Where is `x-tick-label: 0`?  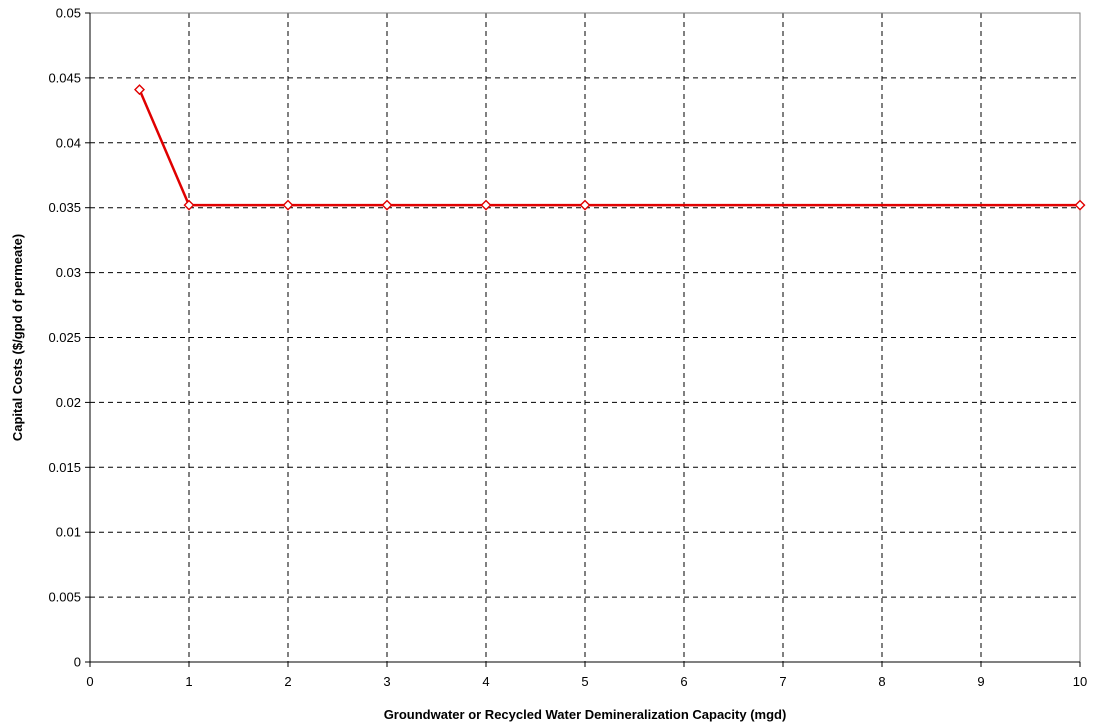 x-tick-label: 0 is located at coordinates (89, 681).